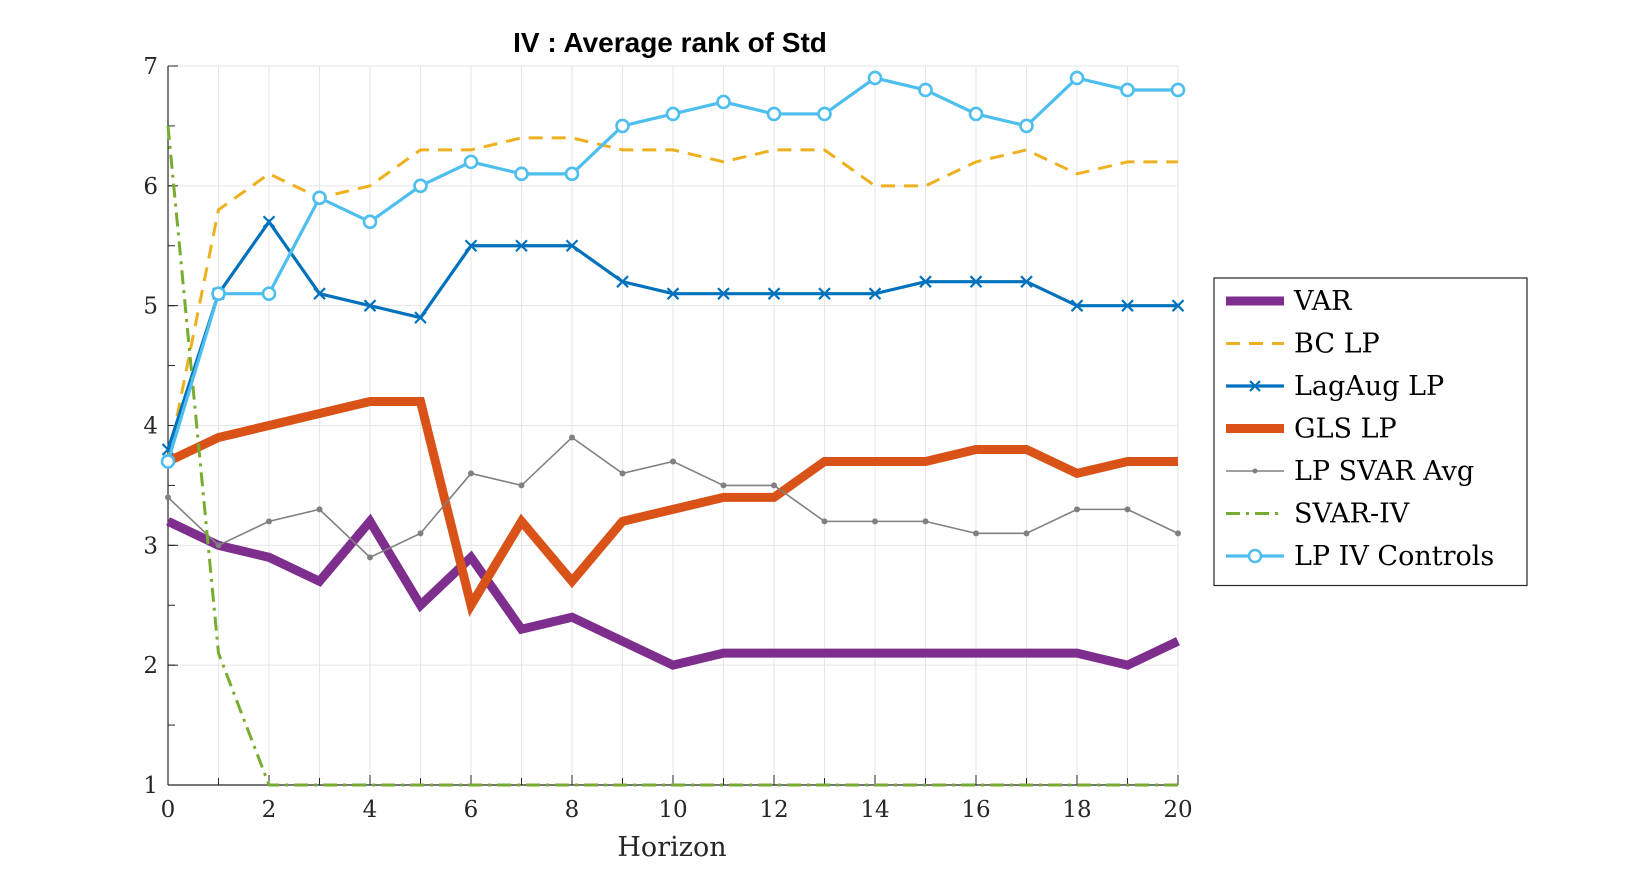 This screenshot has width=1633, height=875. Describe the element at coordinates (1337, 344) in the screenshot. I see `legend-label: BC LP` at that location.